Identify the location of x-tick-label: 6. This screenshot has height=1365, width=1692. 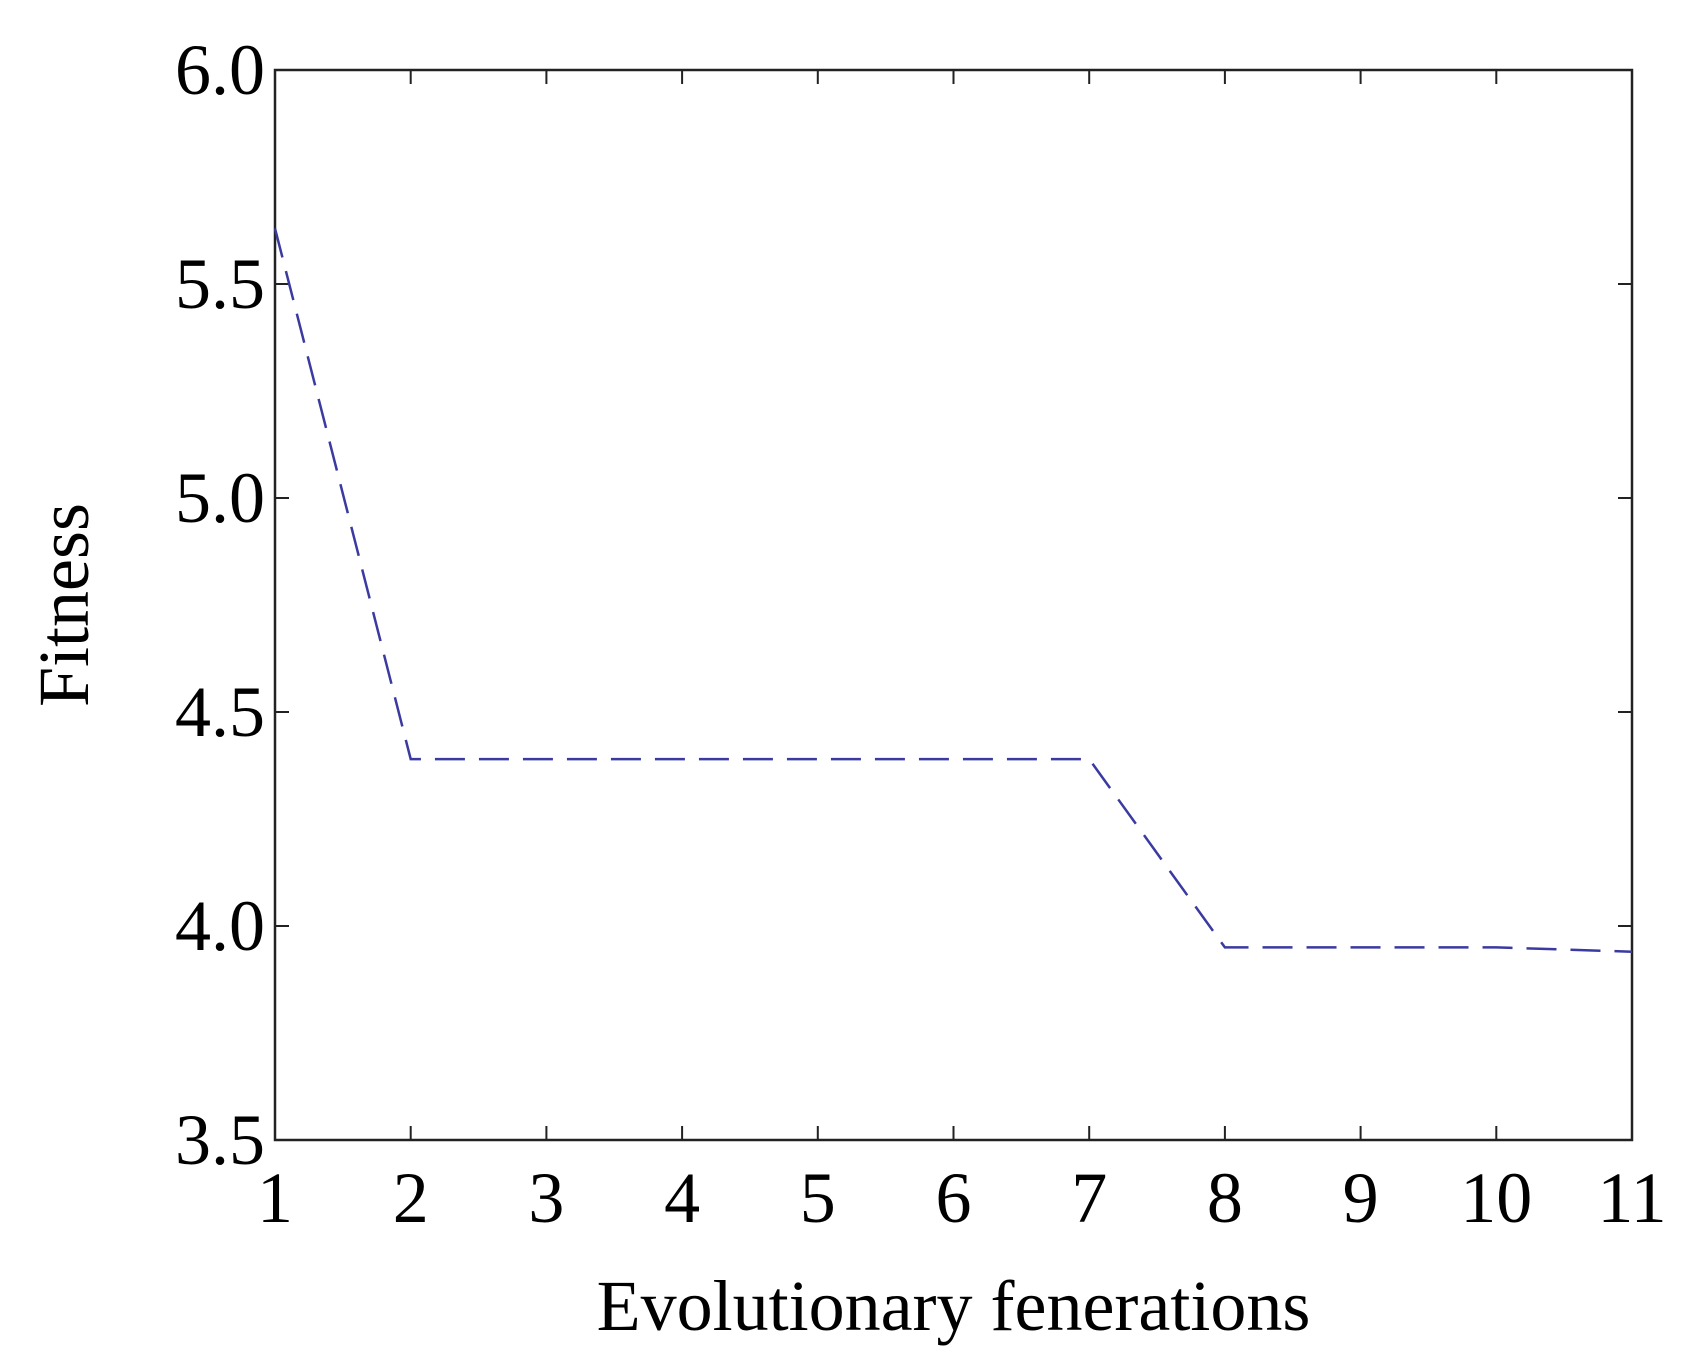
(954, 1198).